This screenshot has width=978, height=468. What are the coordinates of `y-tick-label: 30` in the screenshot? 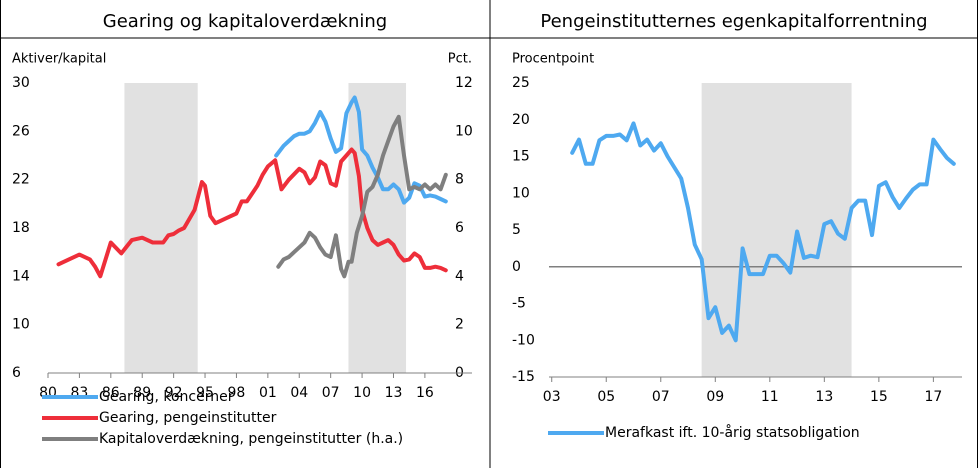 It's located at (21, 83).